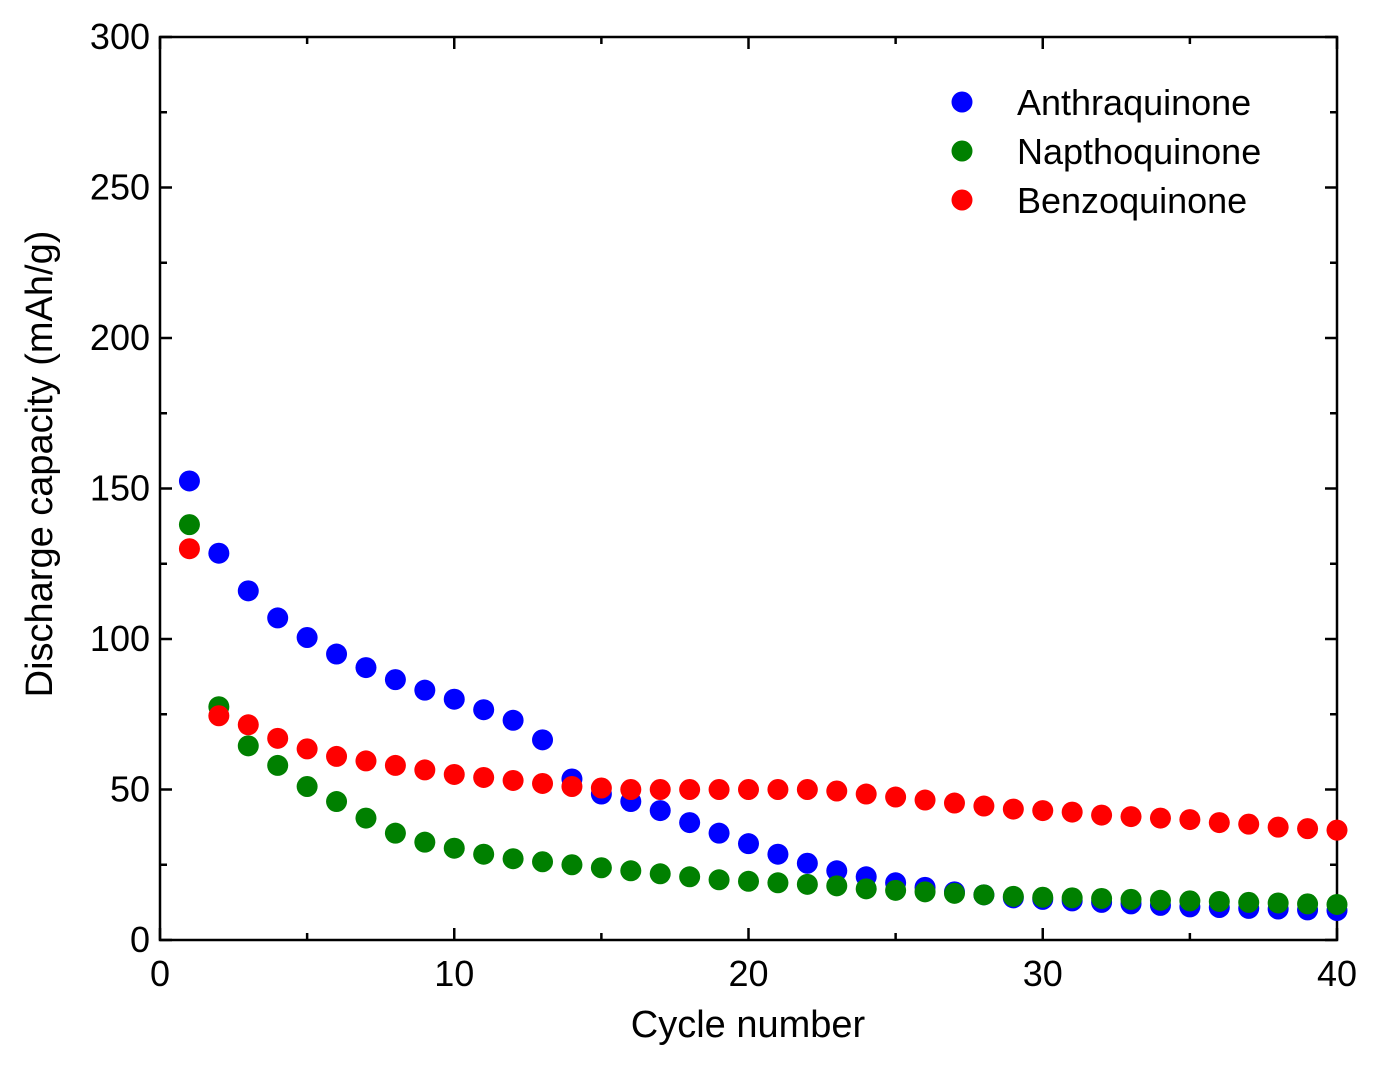 The height and width of the screenshot is (1071, 1396). Describe the element at coordinates (454, 973) in the screenshot. I see `x-tick-label: 10` at that location.